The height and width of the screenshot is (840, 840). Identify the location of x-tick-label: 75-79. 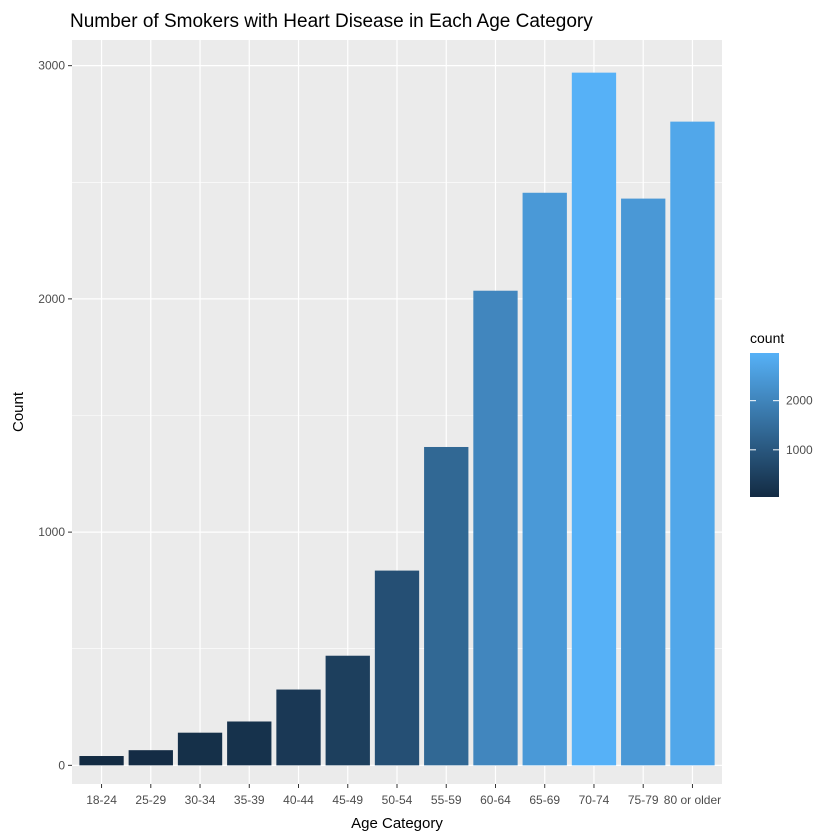
(643, 800).